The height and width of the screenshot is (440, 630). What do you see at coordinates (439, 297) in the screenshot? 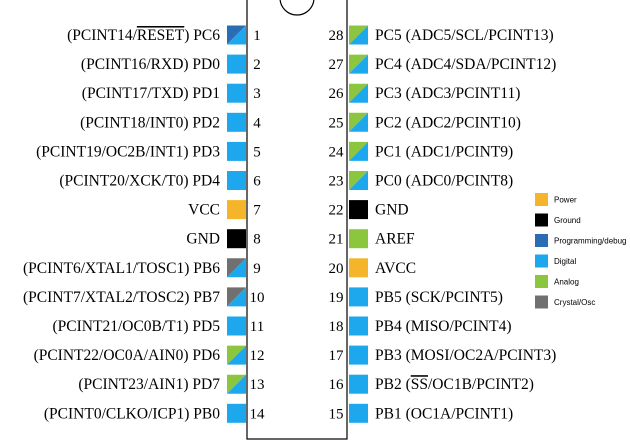
I see `pin-label: PB5 (SCK/PCINT5)` at bounding box center [439, 297].